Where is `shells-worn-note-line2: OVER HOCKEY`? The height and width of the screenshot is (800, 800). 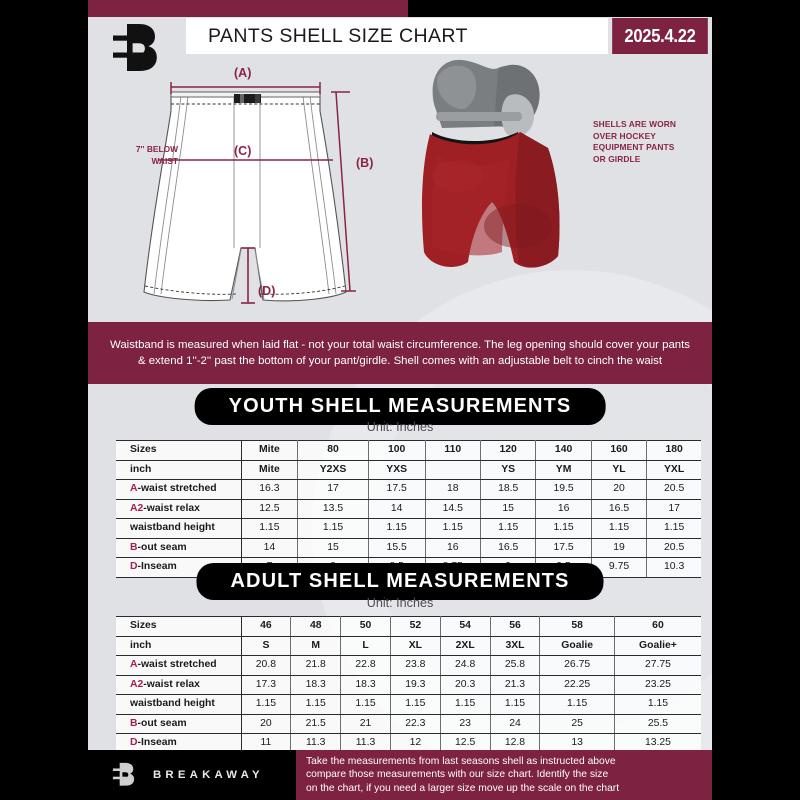
shells-worn-note-line2: OVER HOCKEY is located at coordinates (624, 135).